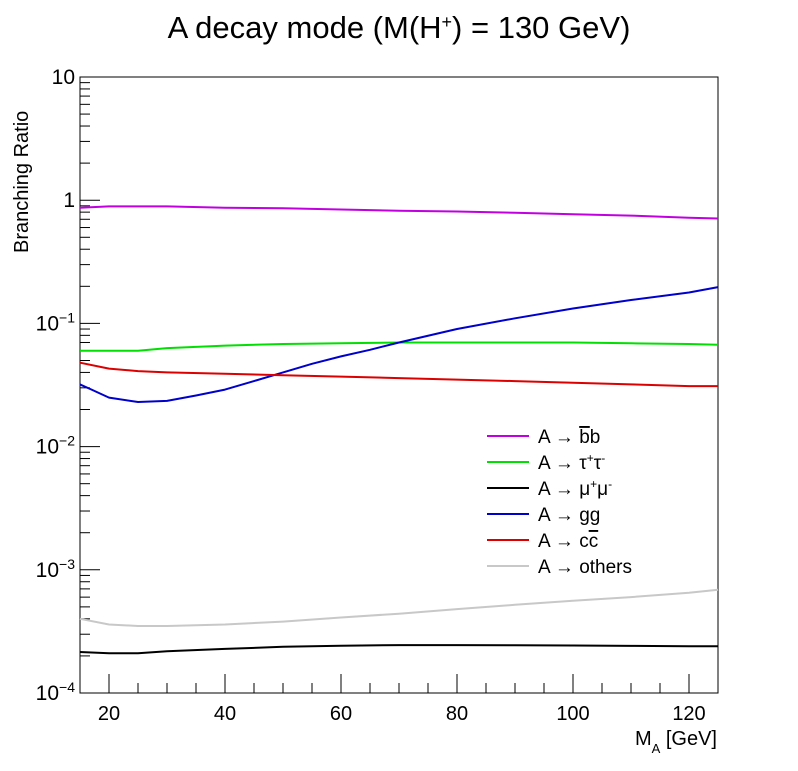 This screenshot has width=798, height=771. I want to click on series-line-gg, so click(399, 344).